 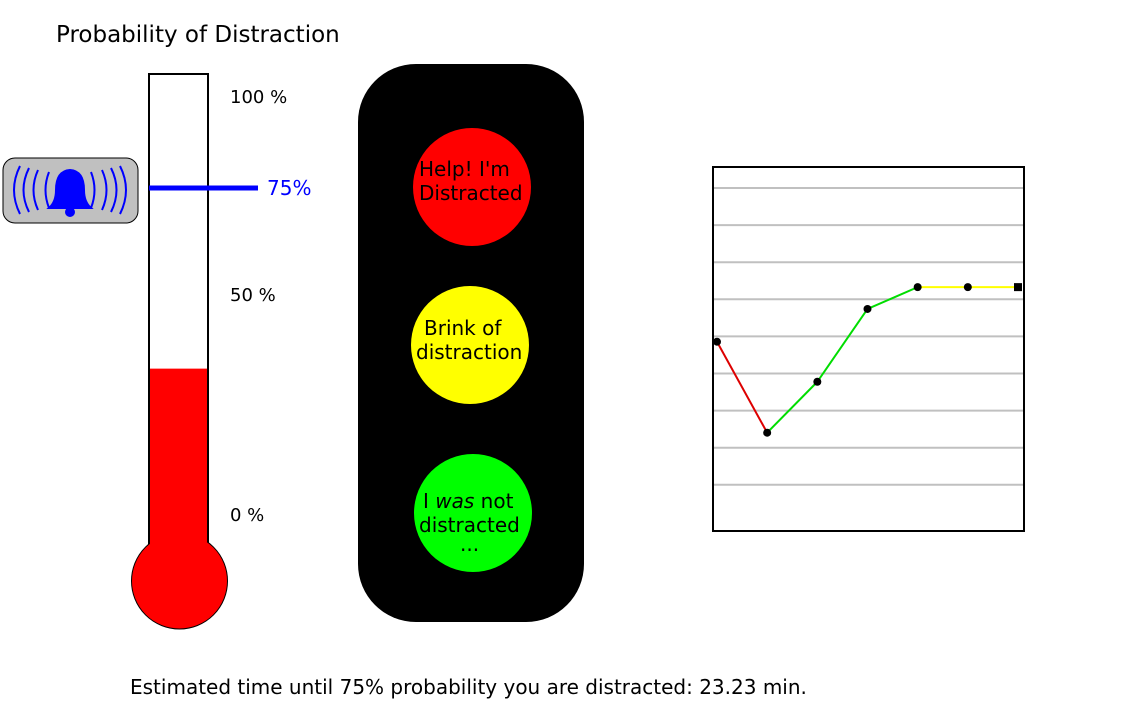 What do you see at coordinates (253, 295) in the screenshot?
I see `scale-label-50: 50 %` at bounding box center [253, 295].